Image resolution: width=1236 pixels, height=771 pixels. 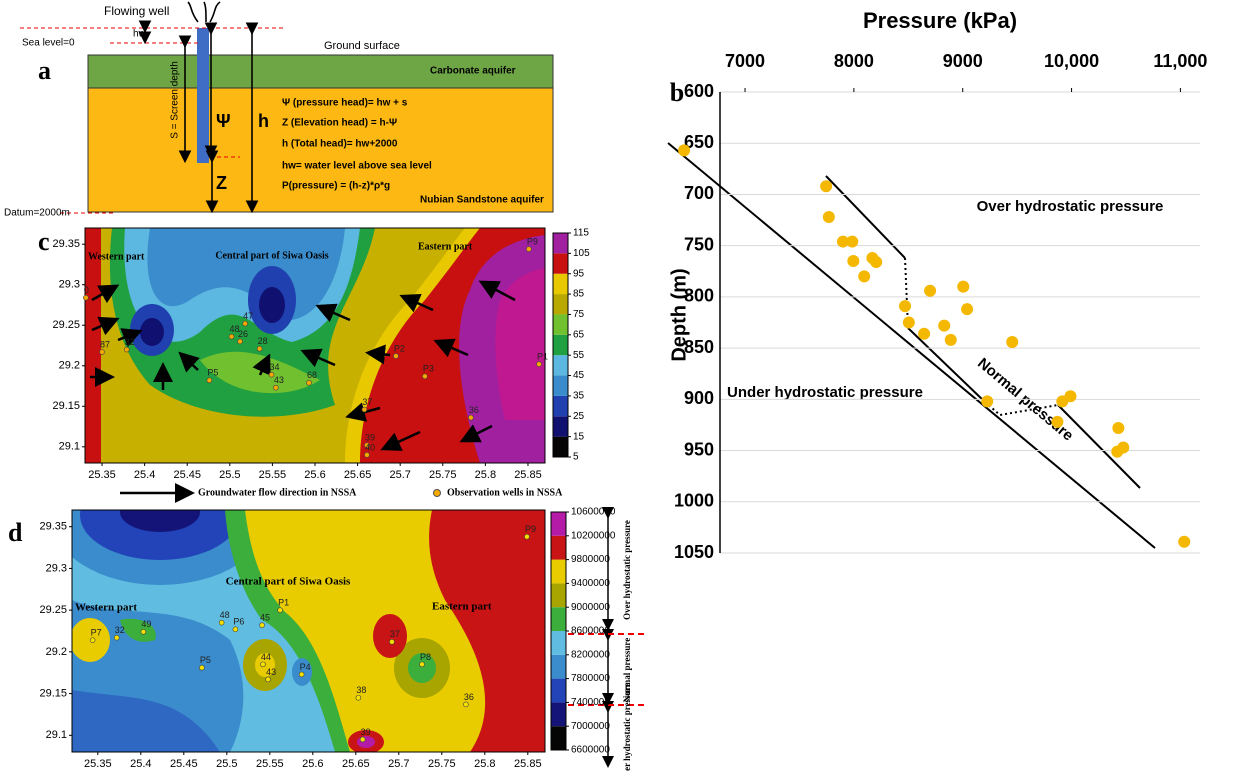 I want to click on equation: h (Total head)= hw+2000, so click(x=340, y=144).